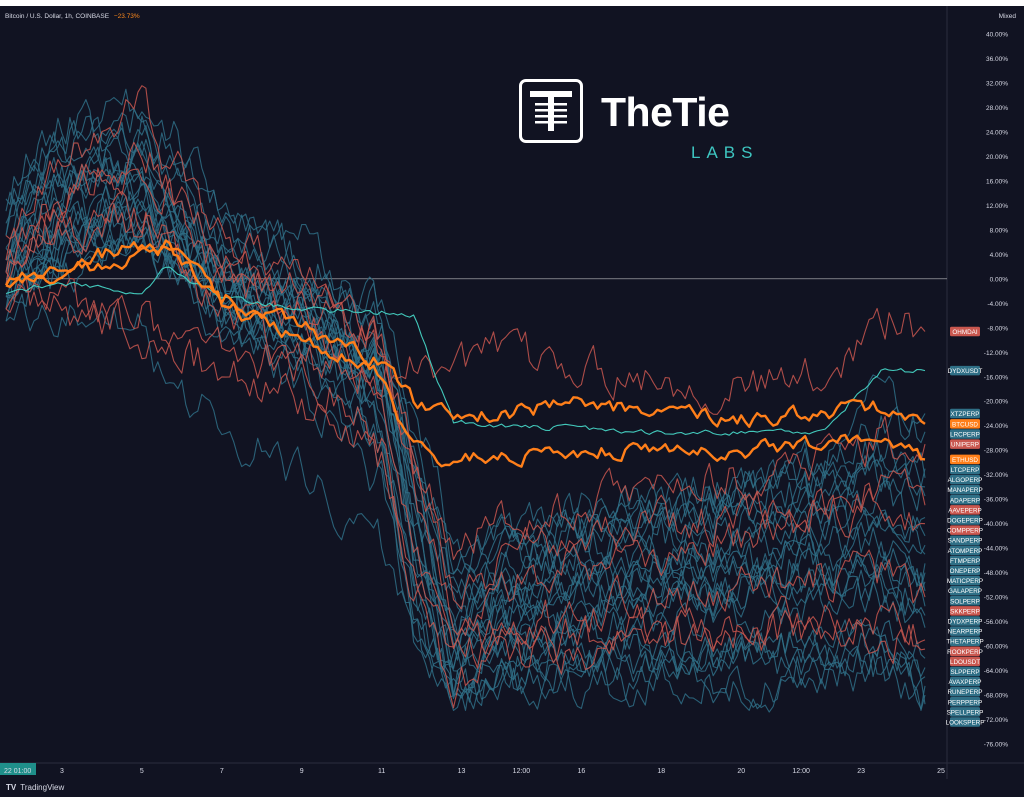 This screenshot has height=797, width=1024. I want to click on series-tag-solperp: SOLPERP, so click(965, 601).